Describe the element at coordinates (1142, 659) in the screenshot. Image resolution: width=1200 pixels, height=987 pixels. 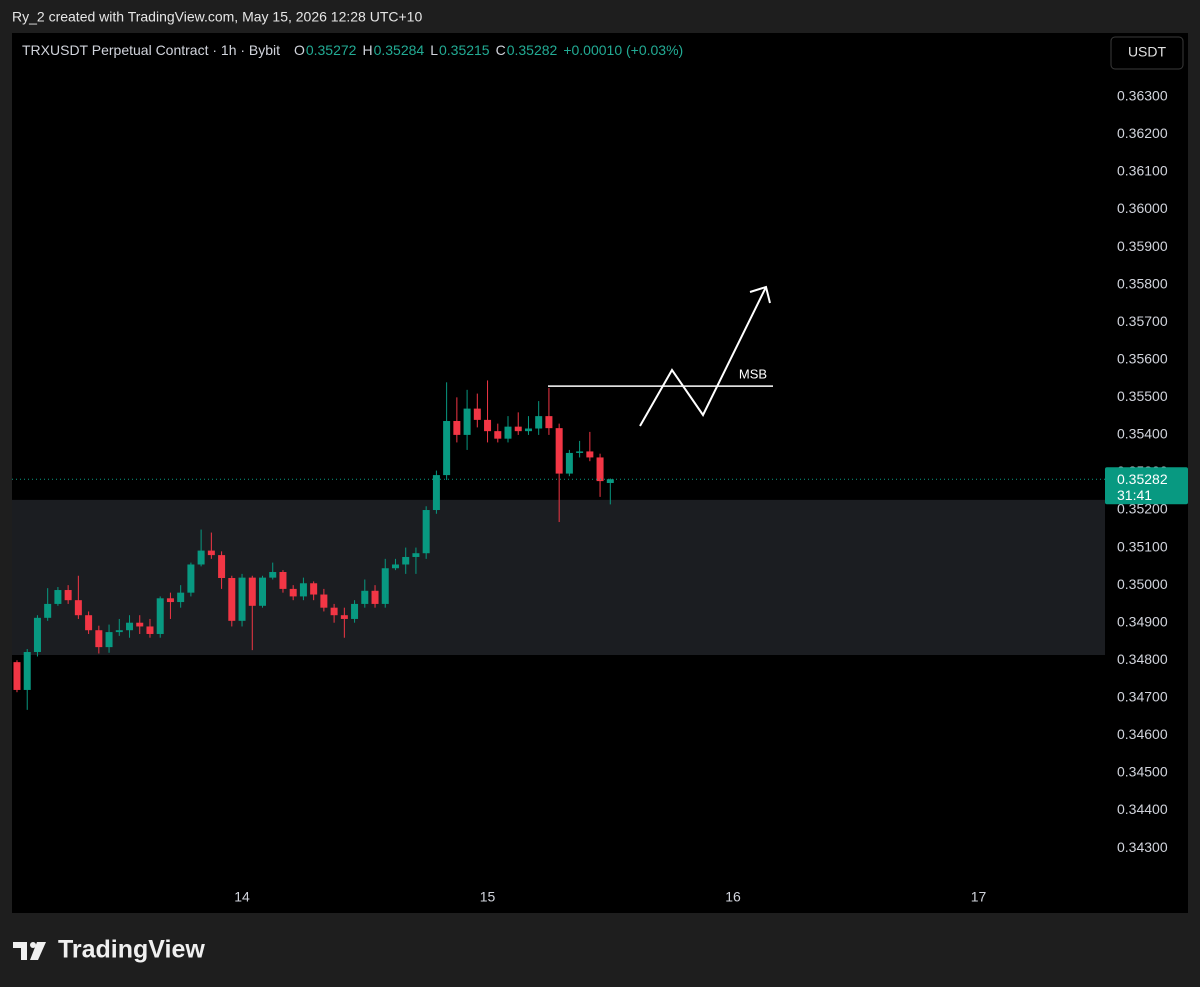
I see `y-tick-label: 0.34800` at that location.